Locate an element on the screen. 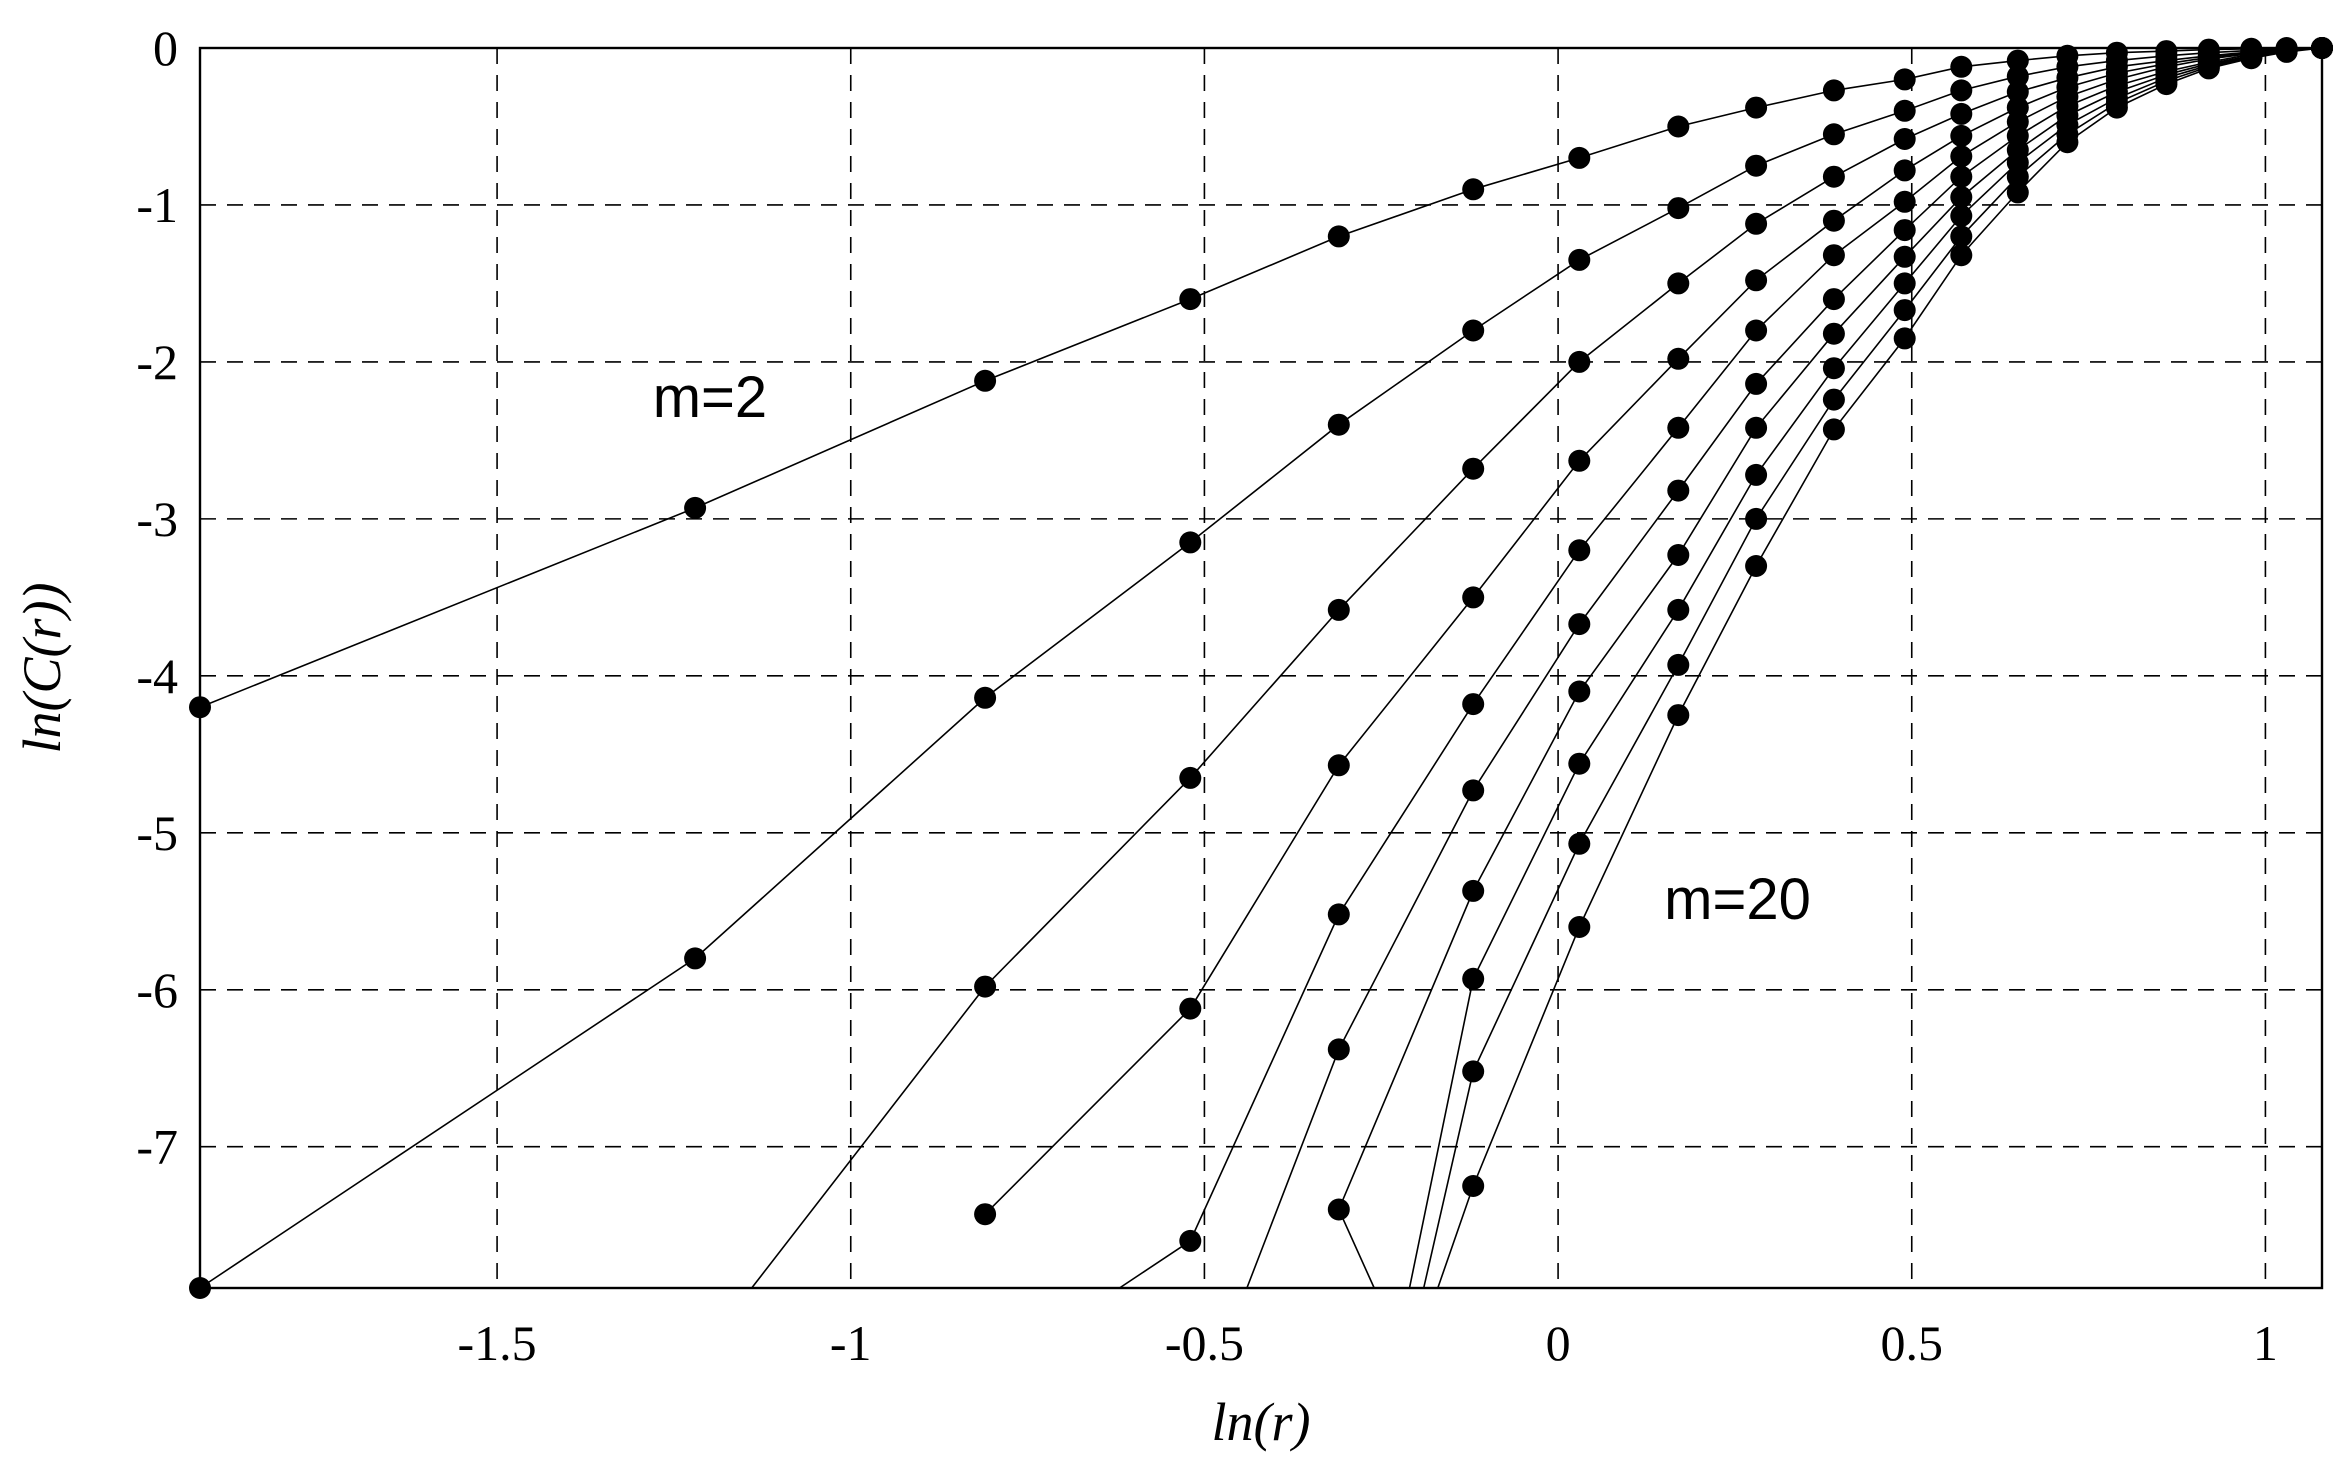 The image size is (2341, 1461). y-tick-label: -4 is located at coordinates (157, 676).